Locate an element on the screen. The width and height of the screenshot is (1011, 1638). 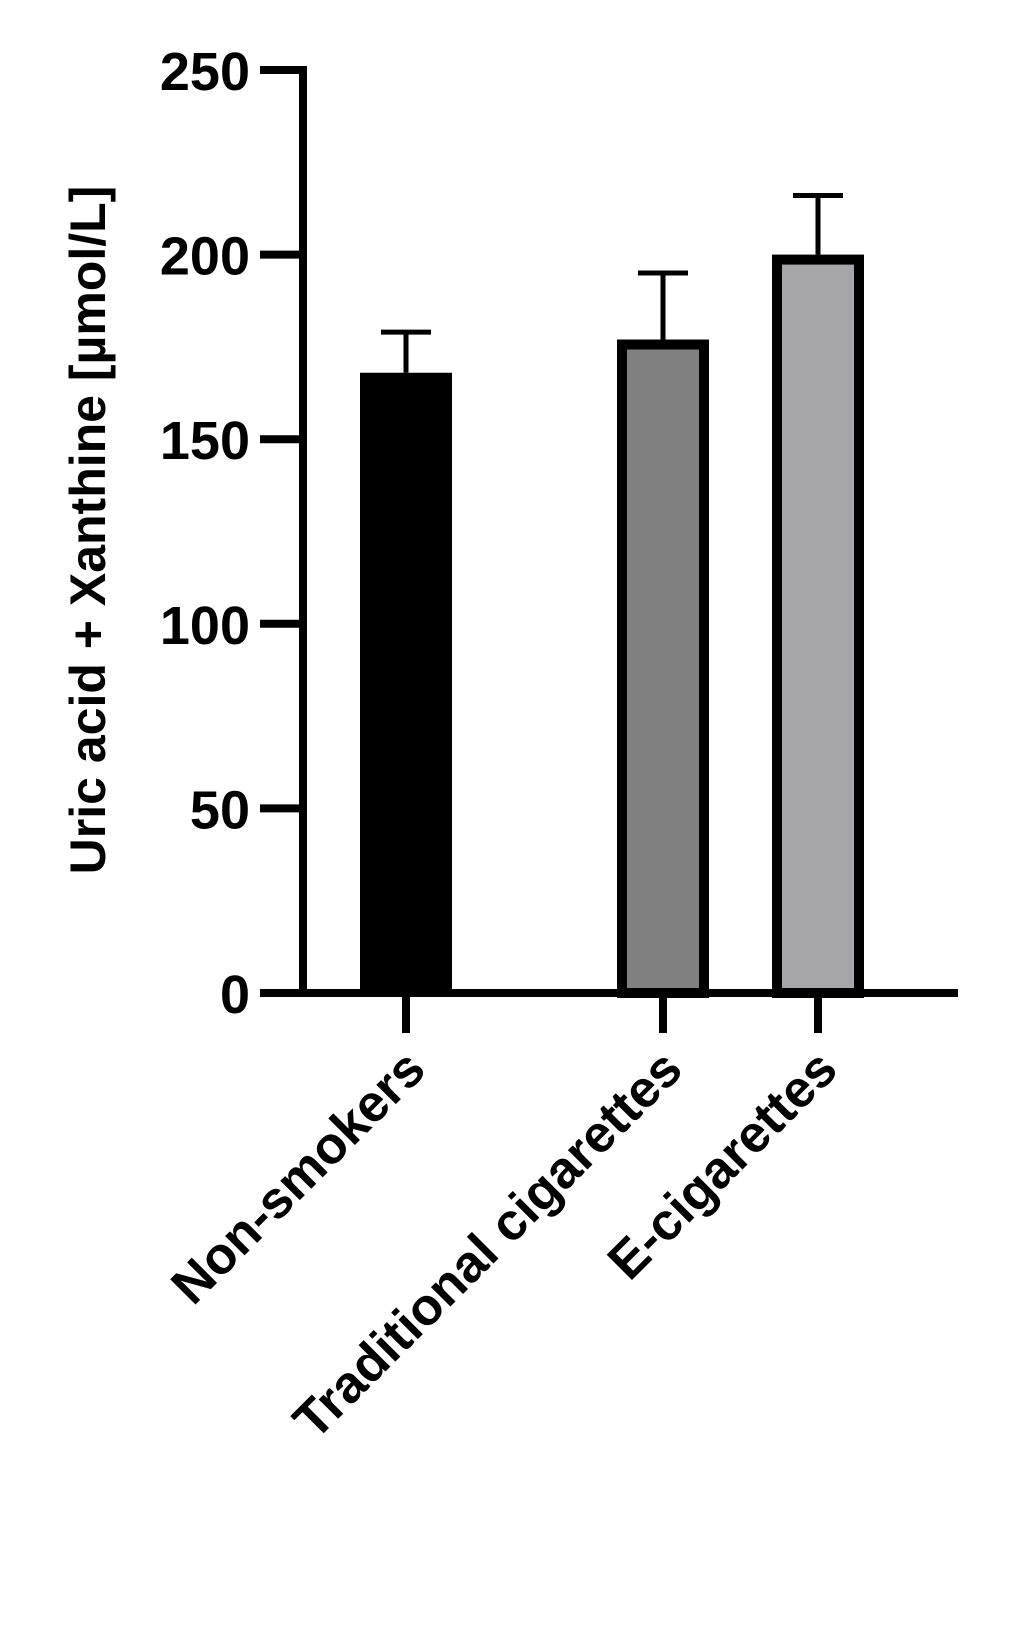
y-tick-label: 200 is located at coordinates (205, 257).